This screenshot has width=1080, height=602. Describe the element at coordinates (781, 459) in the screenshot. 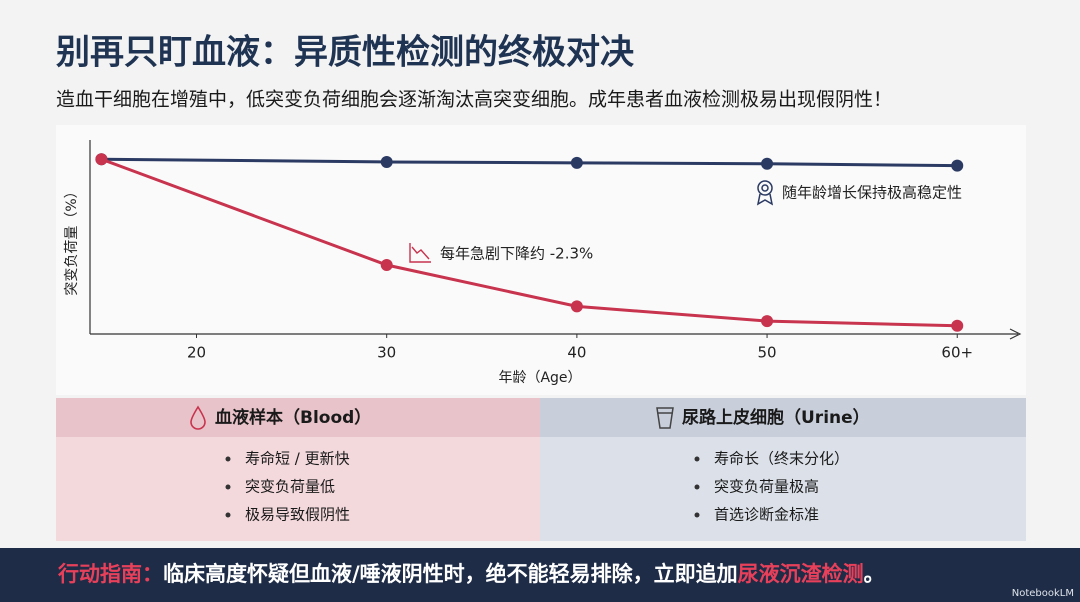

I see `list-item: 寿命长（终末分化）` at that location.